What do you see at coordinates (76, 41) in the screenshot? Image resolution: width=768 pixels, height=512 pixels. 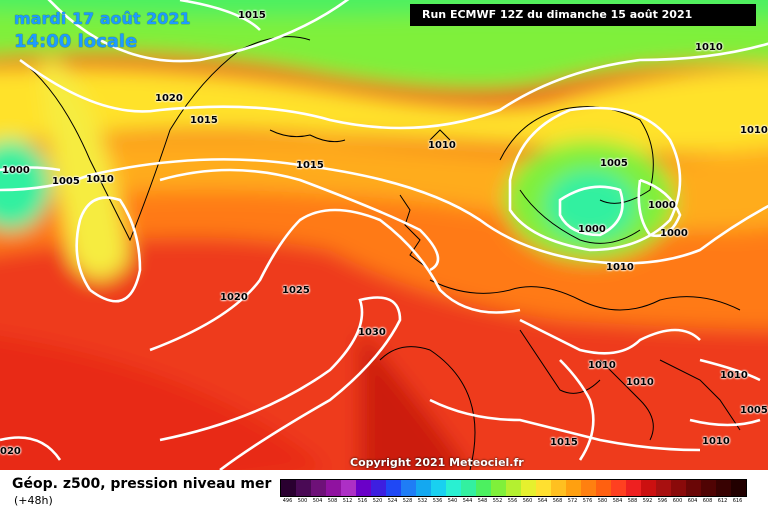 I see `forecast-time: 14:00 locale` at bounding box center [76, 41].